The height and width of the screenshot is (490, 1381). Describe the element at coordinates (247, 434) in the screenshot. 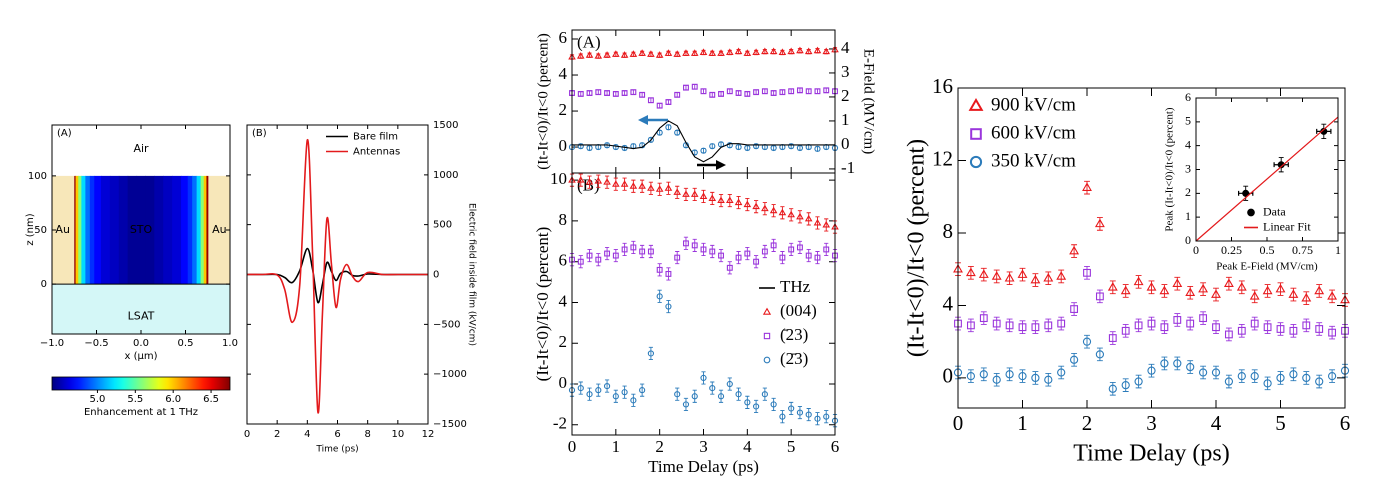

I see `x-tick-label: 0` at that location.